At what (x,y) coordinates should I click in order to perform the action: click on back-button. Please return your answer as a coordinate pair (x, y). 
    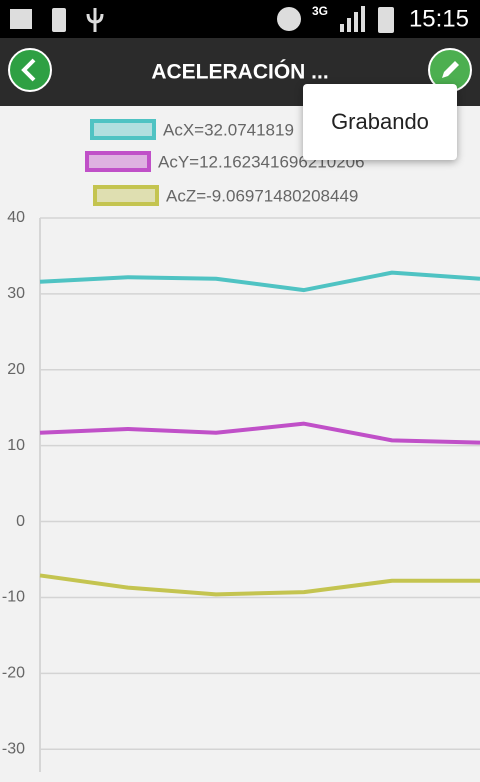
    Looking at the image, I should click on (30, 70).